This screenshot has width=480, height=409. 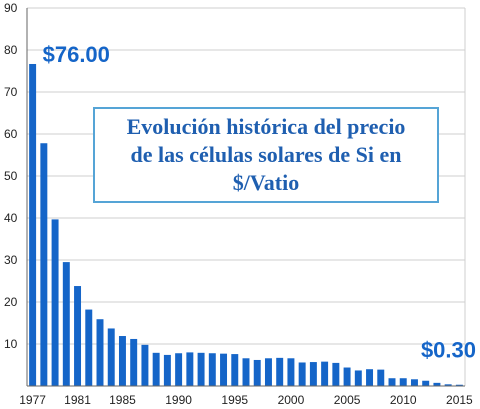 What do you see at coordinates (11, 8) in the screenshot?
I see `y-tick-label: 90` at bounding box center [11, 8].